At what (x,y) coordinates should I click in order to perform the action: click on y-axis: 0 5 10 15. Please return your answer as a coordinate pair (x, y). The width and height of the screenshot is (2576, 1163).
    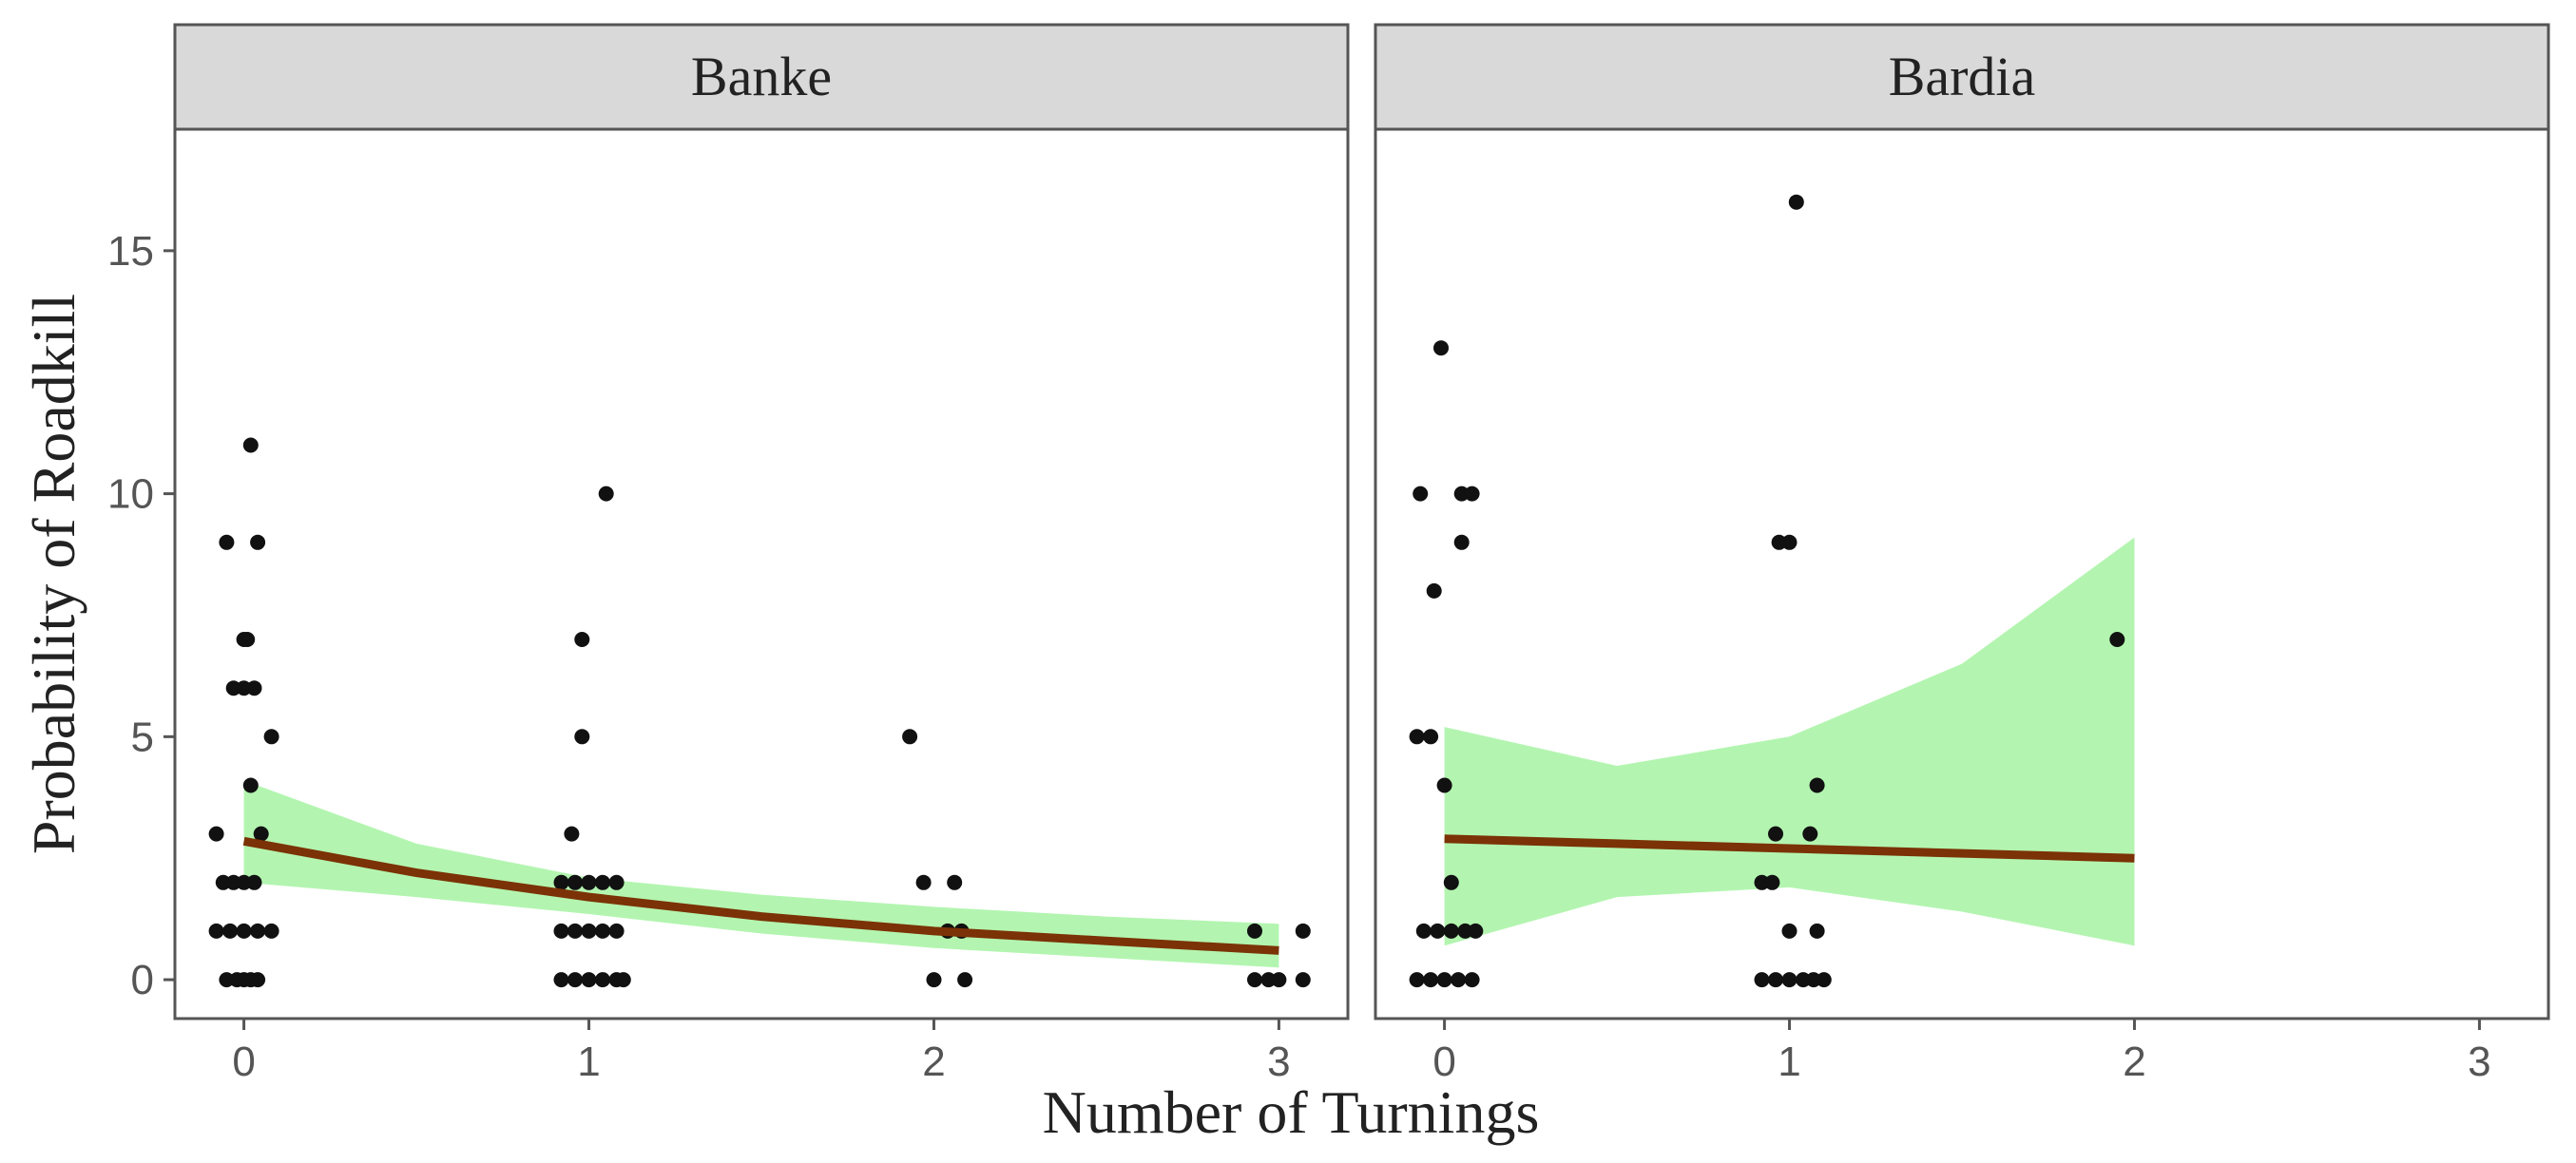
    Looking at the image, I should click on (141, 615).